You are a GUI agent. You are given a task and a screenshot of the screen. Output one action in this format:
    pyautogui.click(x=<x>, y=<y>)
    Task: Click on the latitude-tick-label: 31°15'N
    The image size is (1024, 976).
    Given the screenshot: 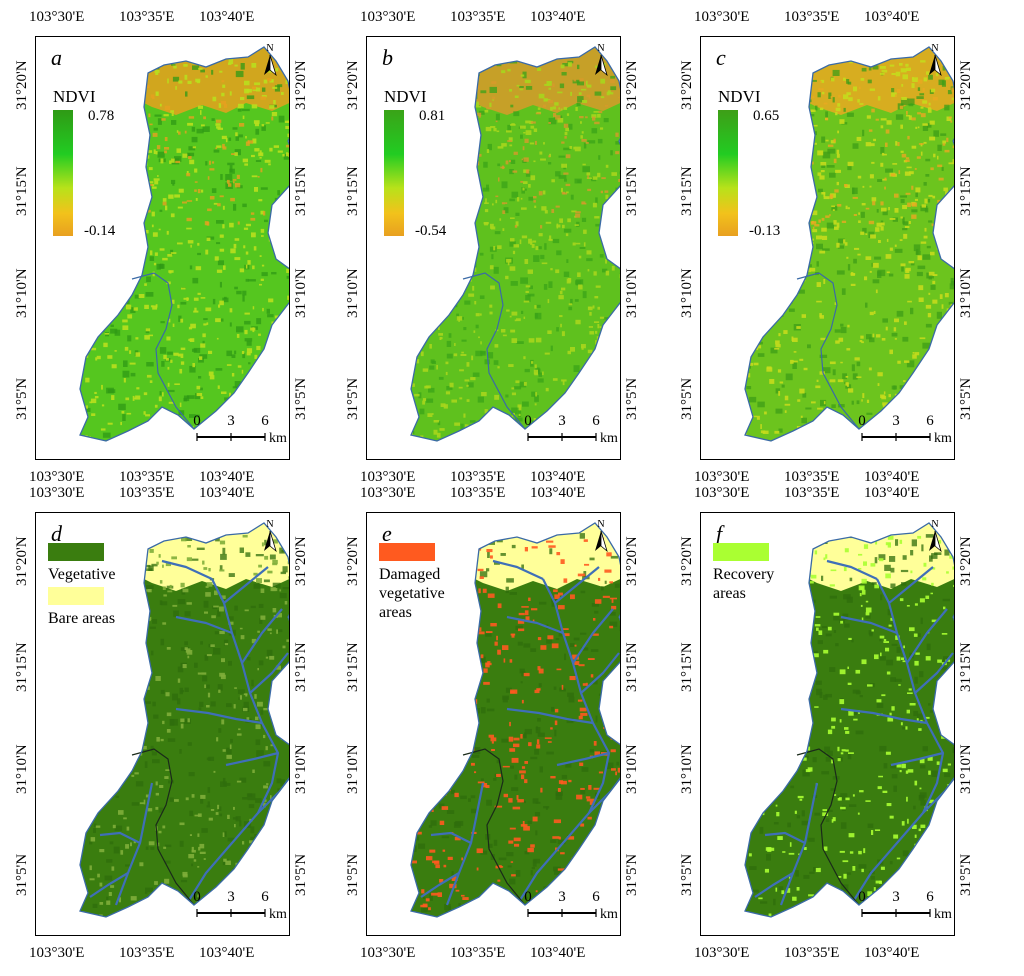 What is the action you would take?
    pyautogui.click(x=632, y=191)
    